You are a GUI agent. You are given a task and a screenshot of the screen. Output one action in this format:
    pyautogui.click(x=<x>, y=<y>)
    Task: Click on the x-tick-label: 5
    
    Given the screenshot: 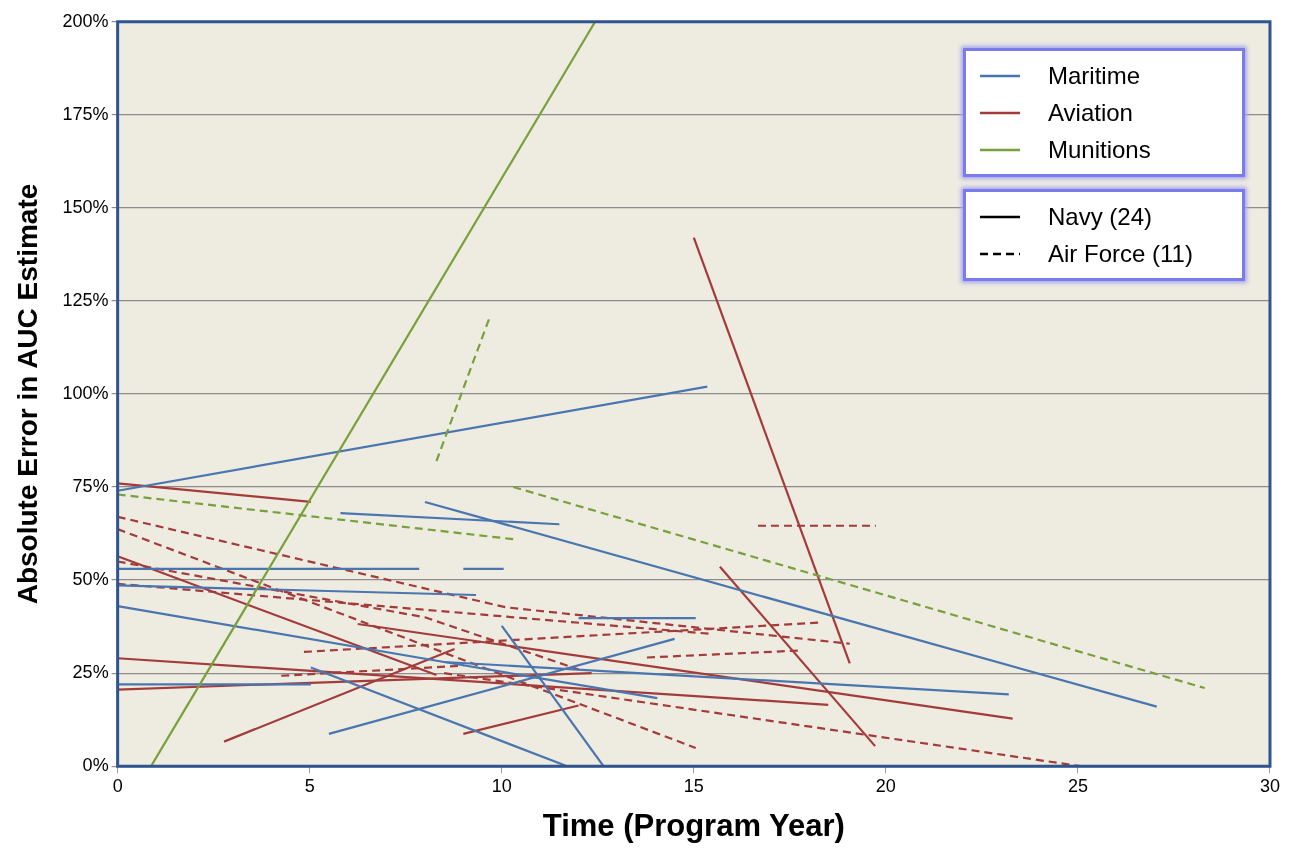 What is the action you would take?
    pyautogui.click(x=309, y=785)
    